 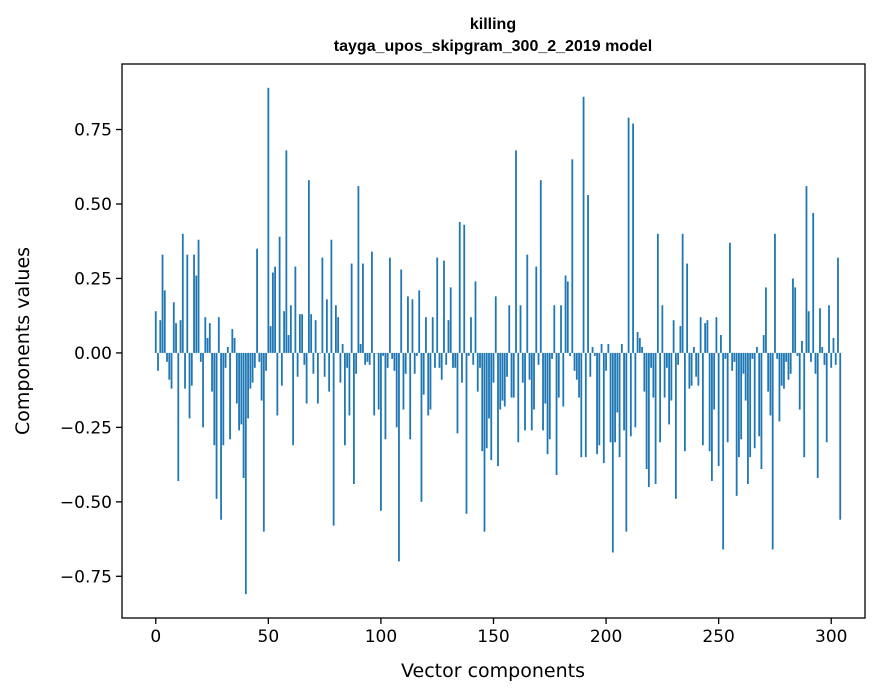 I want to click on y-axis: −0.75 −0.50 −0.25 0.00 0.25 0.50 0.75, so click(x=91, y=354).